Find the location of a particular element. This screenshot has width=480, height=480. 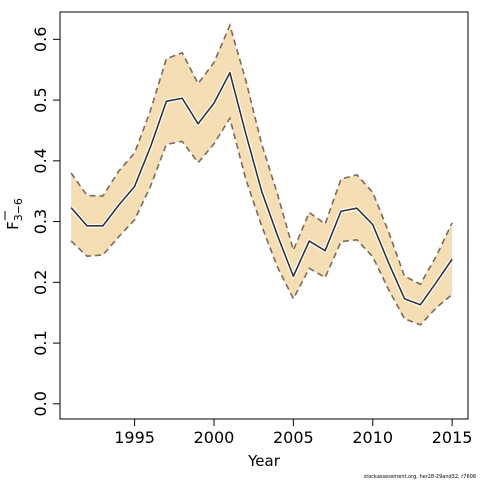

x-tick-label: 2015 is located at coordinates (452, 437).